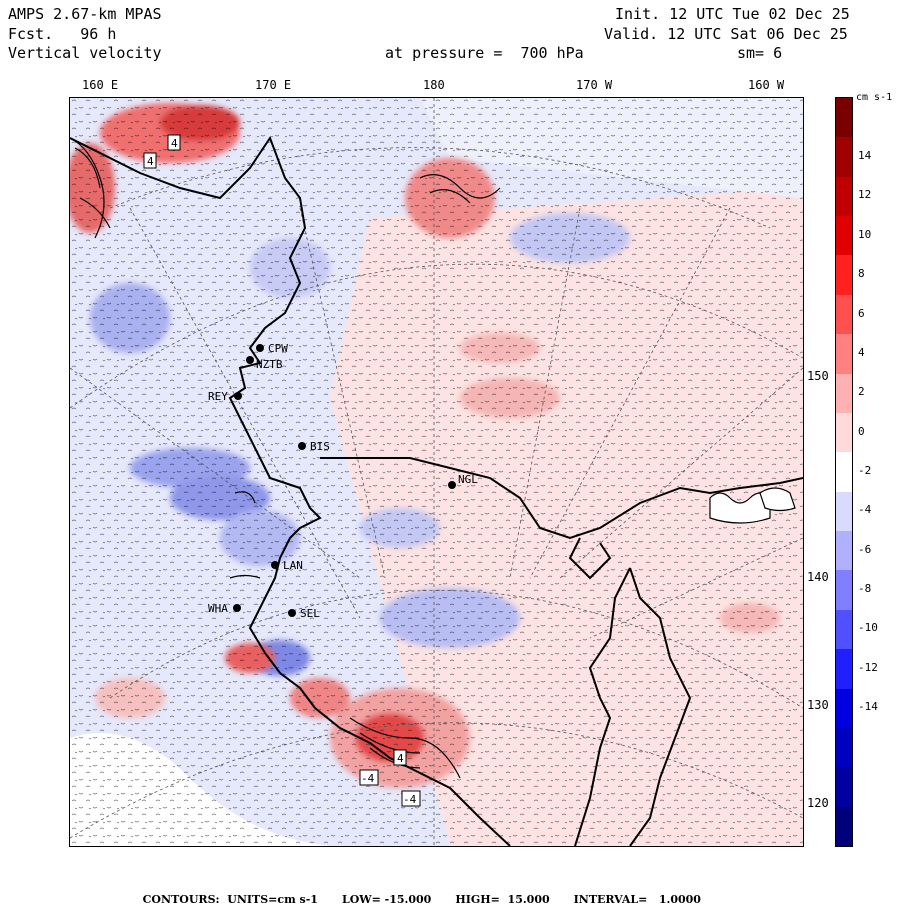  I want to click on station-label-lan: LAN, so click(293, 565).